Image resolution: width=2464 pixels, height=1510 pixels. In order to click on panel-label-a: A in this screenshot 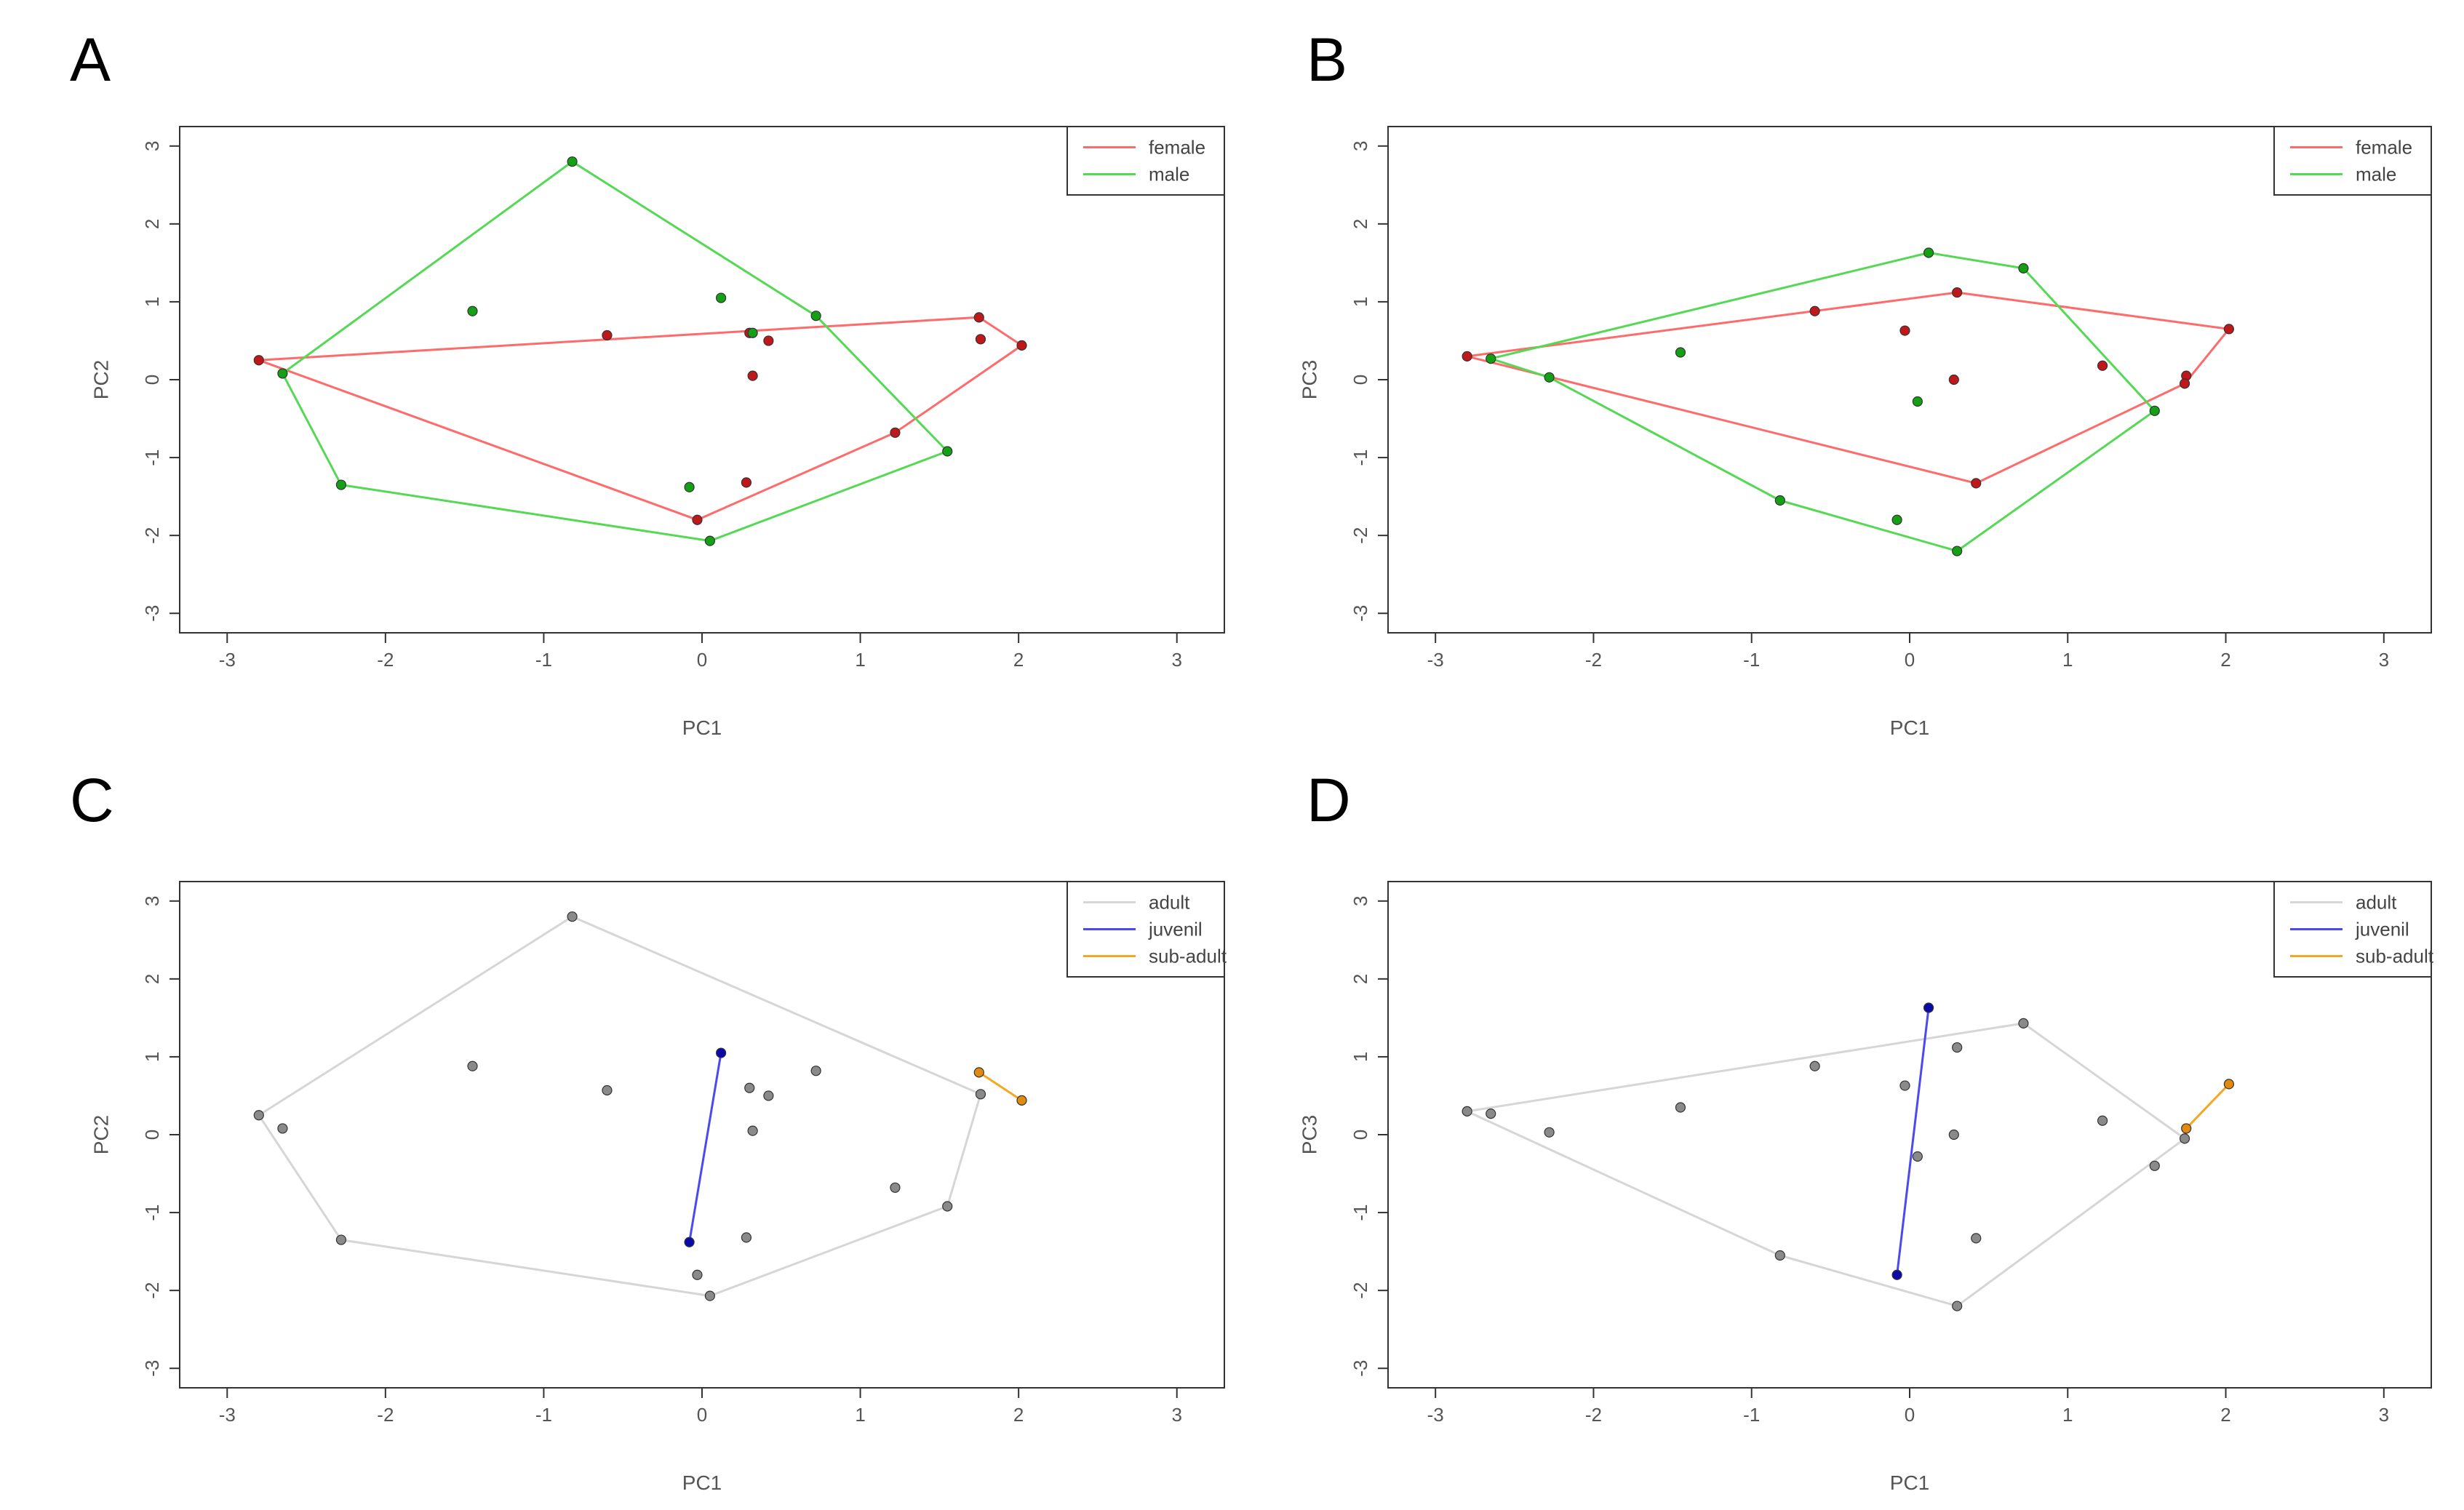, I will do `click(90, 59)`.